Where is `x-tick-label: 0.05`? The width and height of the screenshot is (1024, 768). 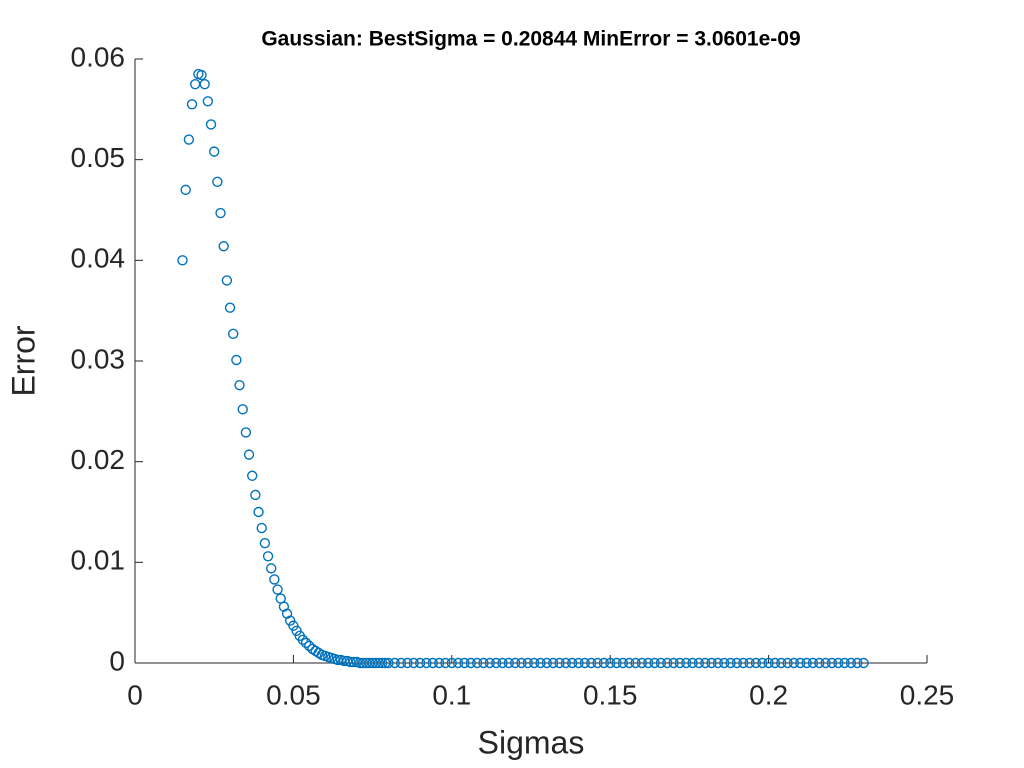
x-tick-label: 0.05 is located at coordinates (293, 694).